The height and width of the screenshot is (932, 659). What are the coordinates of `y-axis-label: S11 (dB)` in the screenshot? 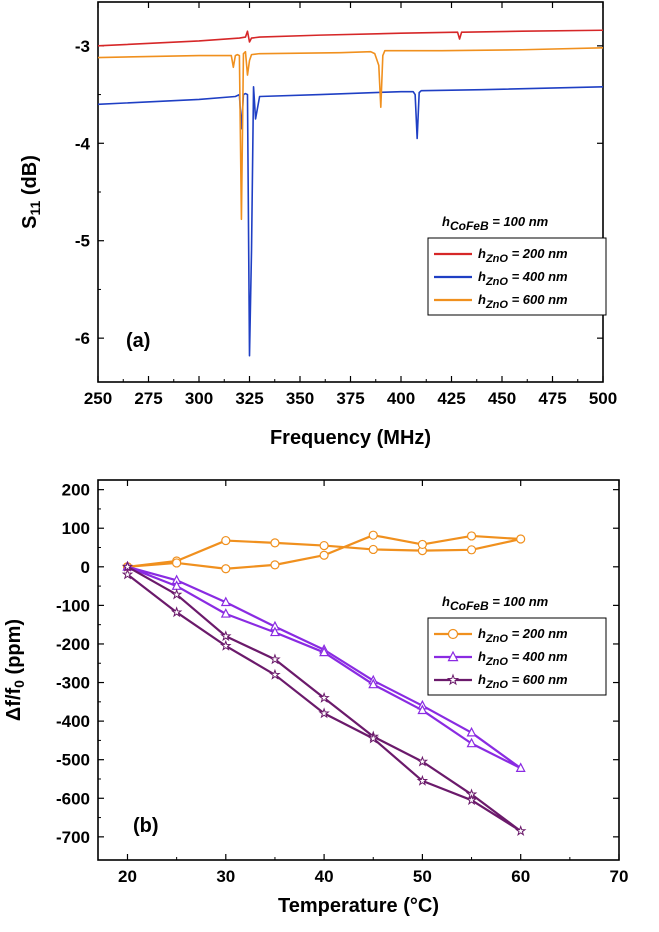 It's located at (31, 192).